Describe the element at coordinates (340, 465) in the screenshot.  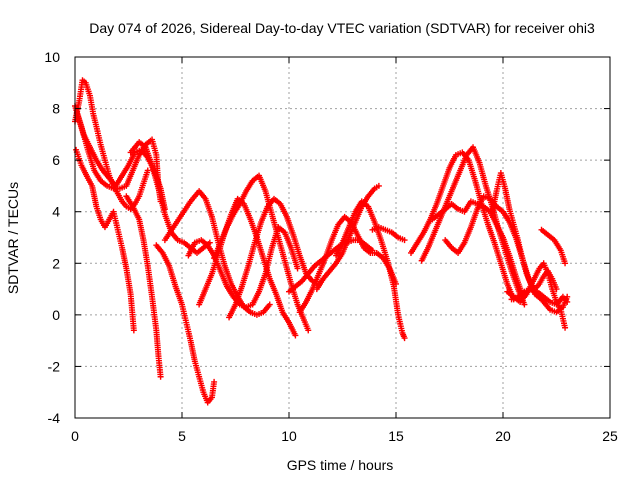
I see `x-axis-label: GPS time / hours` at that location.